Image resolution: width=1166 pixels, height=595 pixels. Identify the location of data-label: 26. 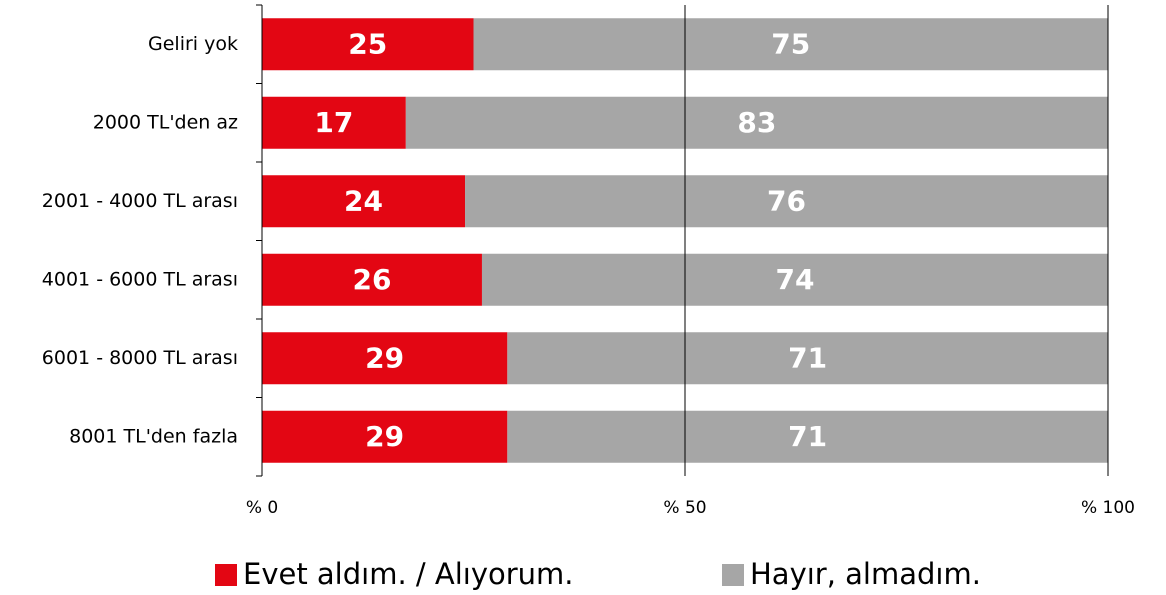
(371, 279).